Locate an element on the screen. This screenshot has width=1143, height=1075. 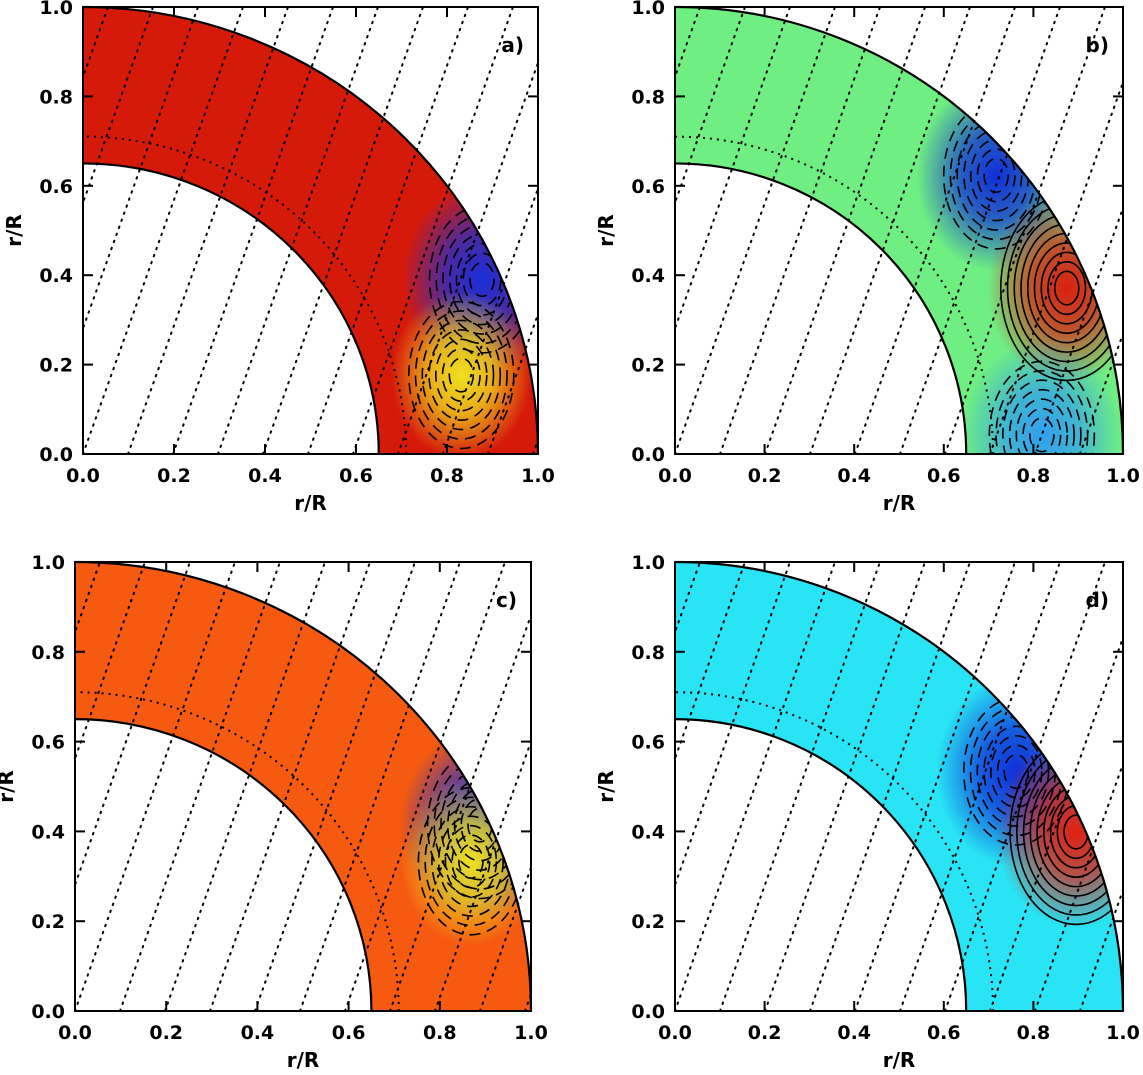
tachocline-boundary is located at coordinates (245, 295).